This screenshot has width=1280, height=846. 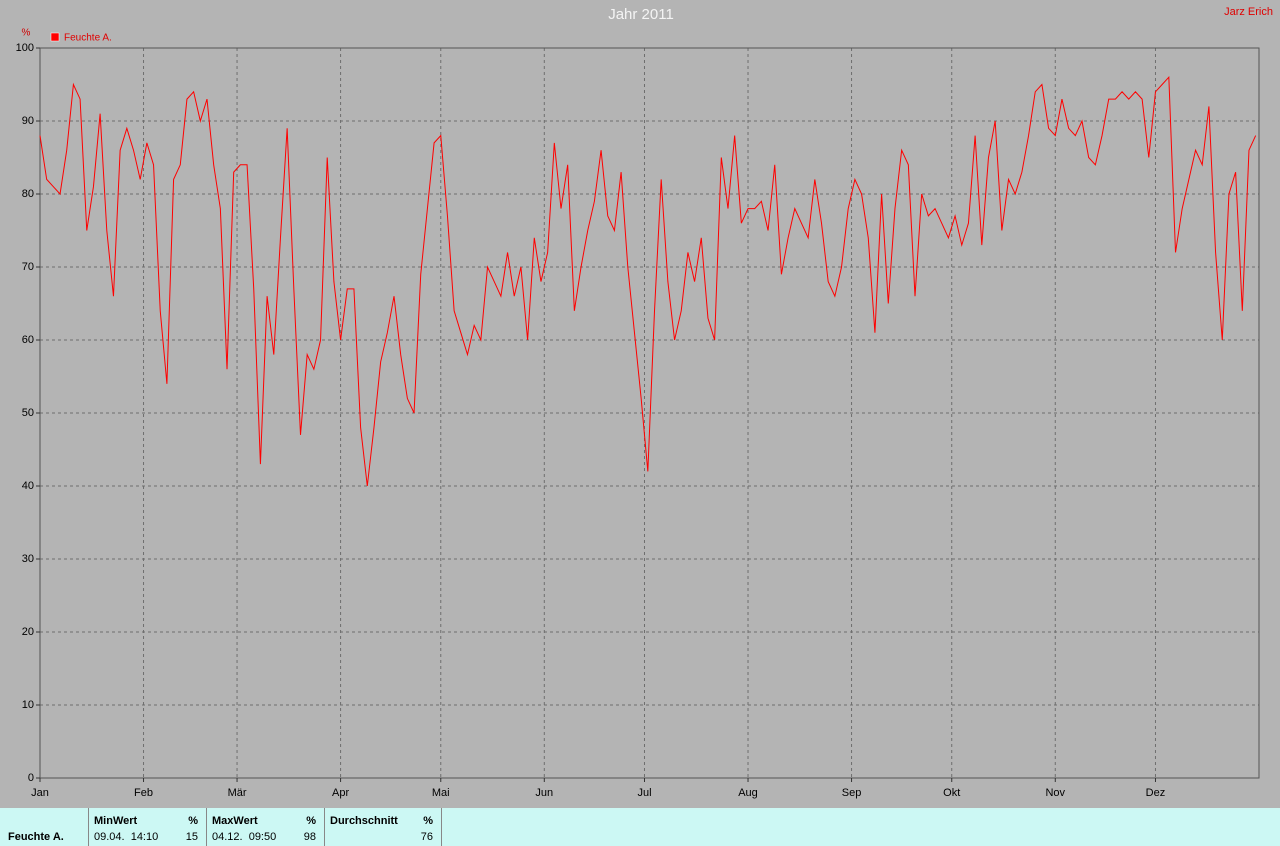 I want to click on x-tick-label: Aug, so click(x=748, y=793).